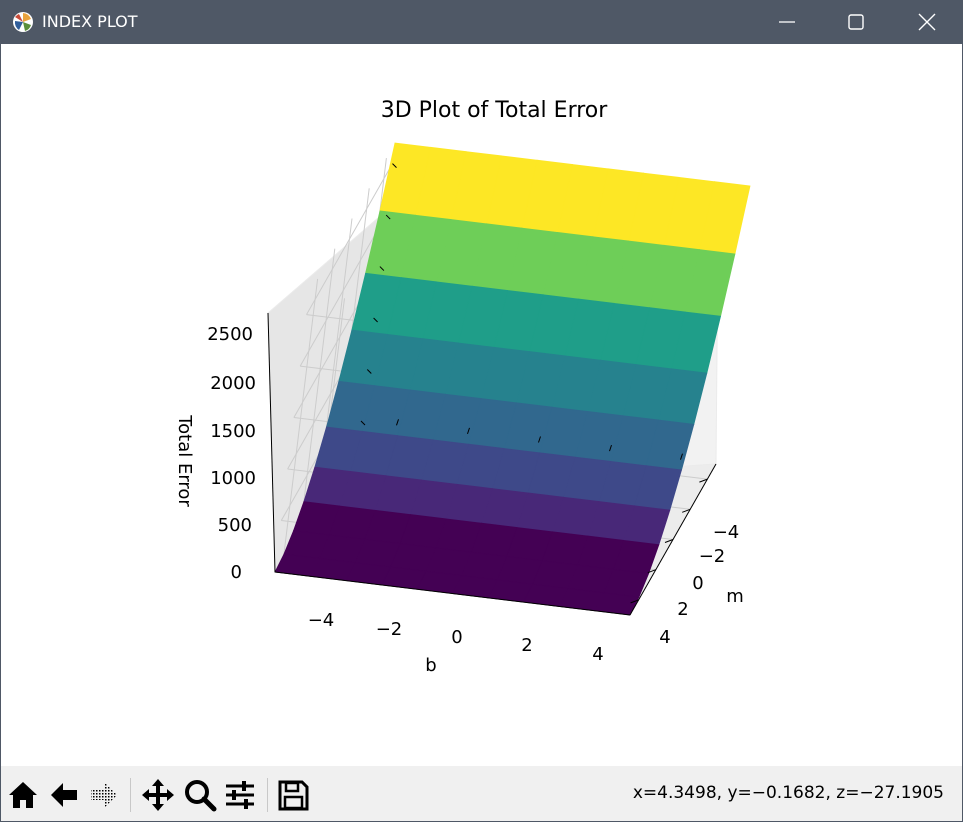  Describe the element at coordinates (664, 637) in the screenshot. I see `y-tick-label: 4` at that location.